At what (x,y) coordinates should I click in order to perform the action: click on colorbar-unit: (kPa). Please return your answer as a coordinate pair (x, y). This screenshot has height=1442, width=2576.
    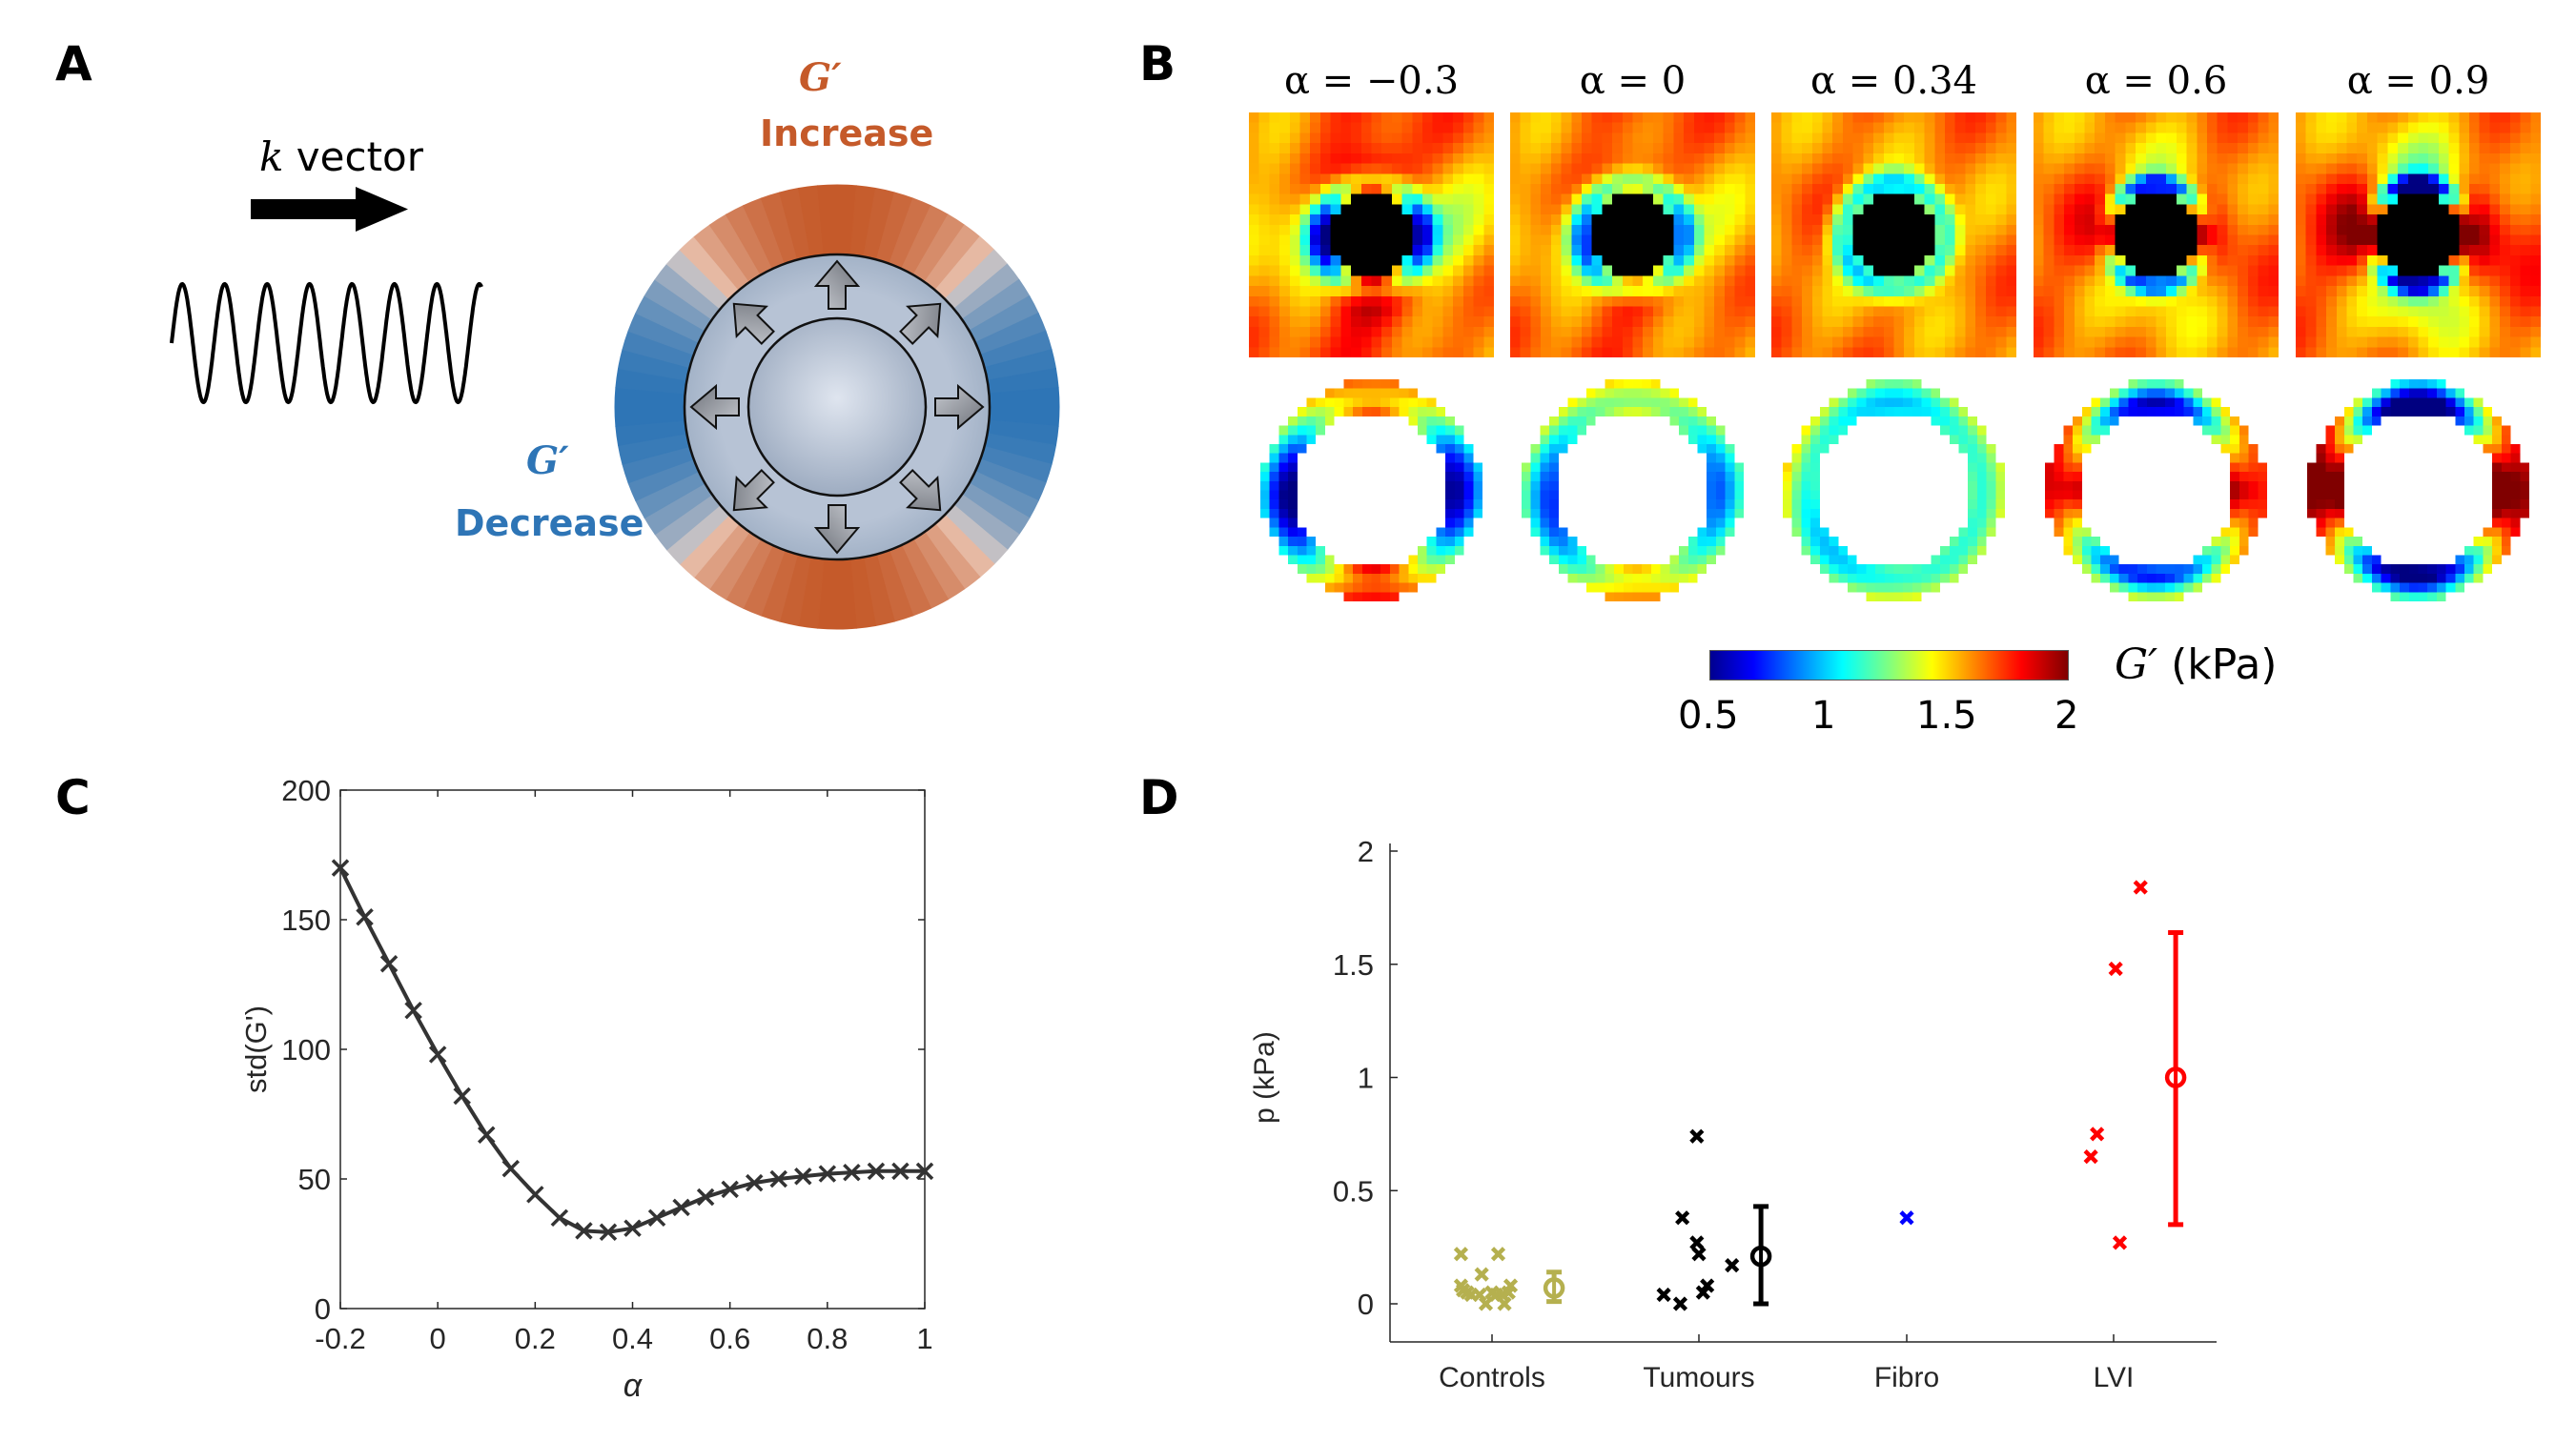
    Looking at the image, I should click on (2217, 664).